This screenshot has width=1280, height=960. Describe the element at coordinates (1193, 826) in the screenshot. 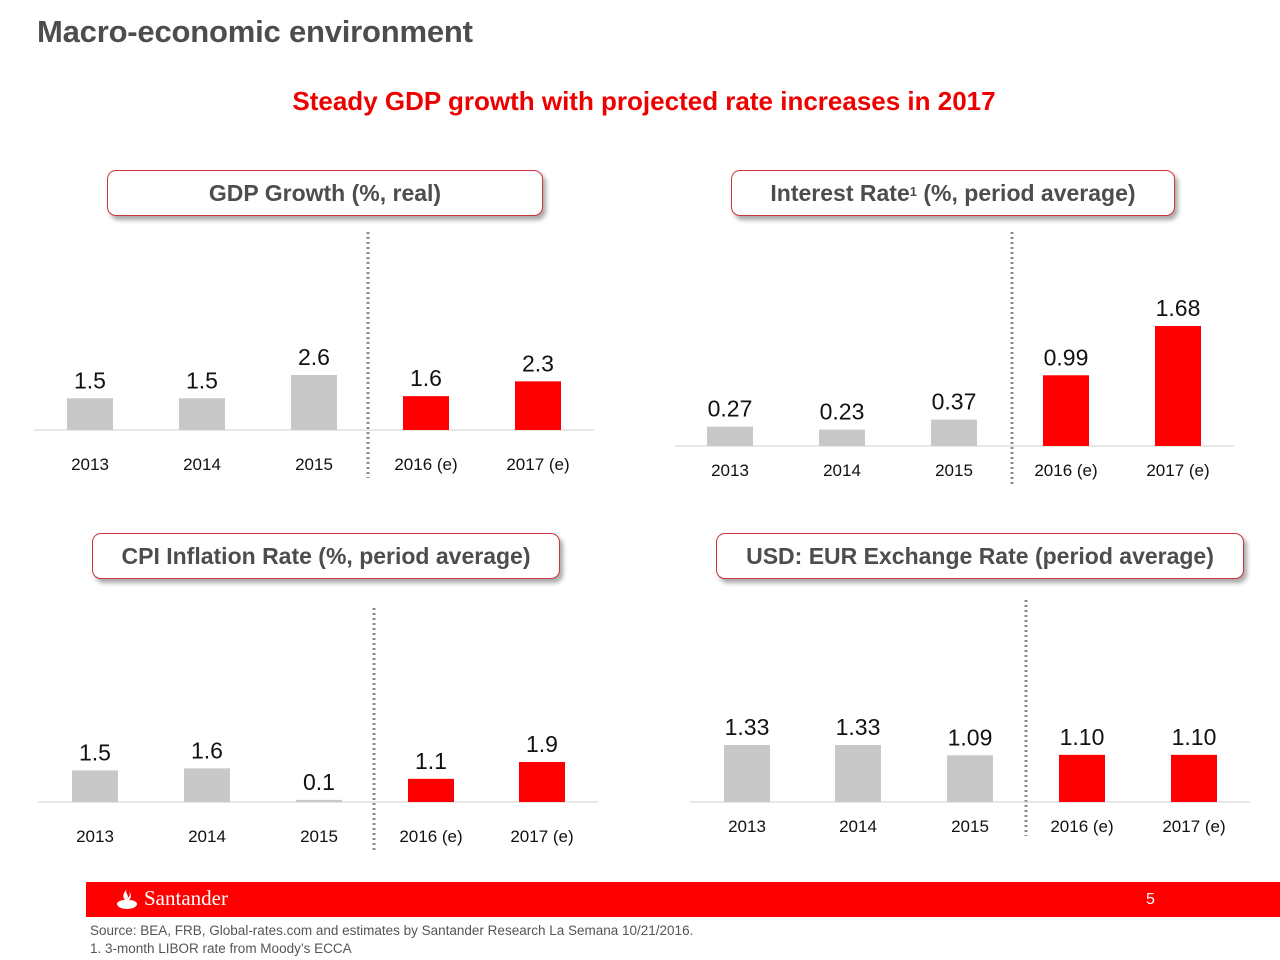

I see `fx-category-label: 2017 (e)` at that location.